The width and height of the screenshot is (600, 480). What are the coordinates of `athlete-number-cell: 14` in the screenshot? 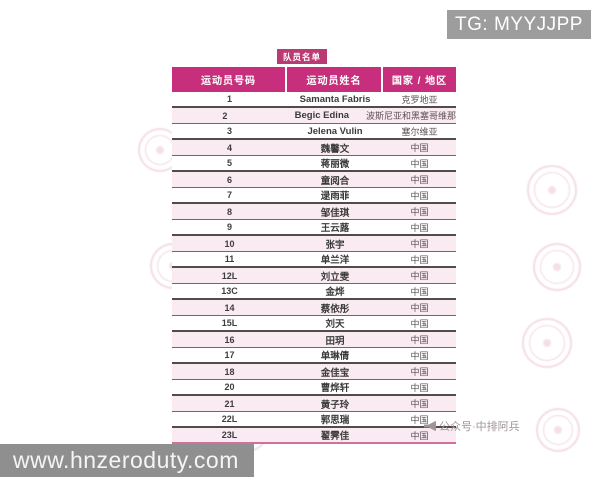 It's located at (229, 307).